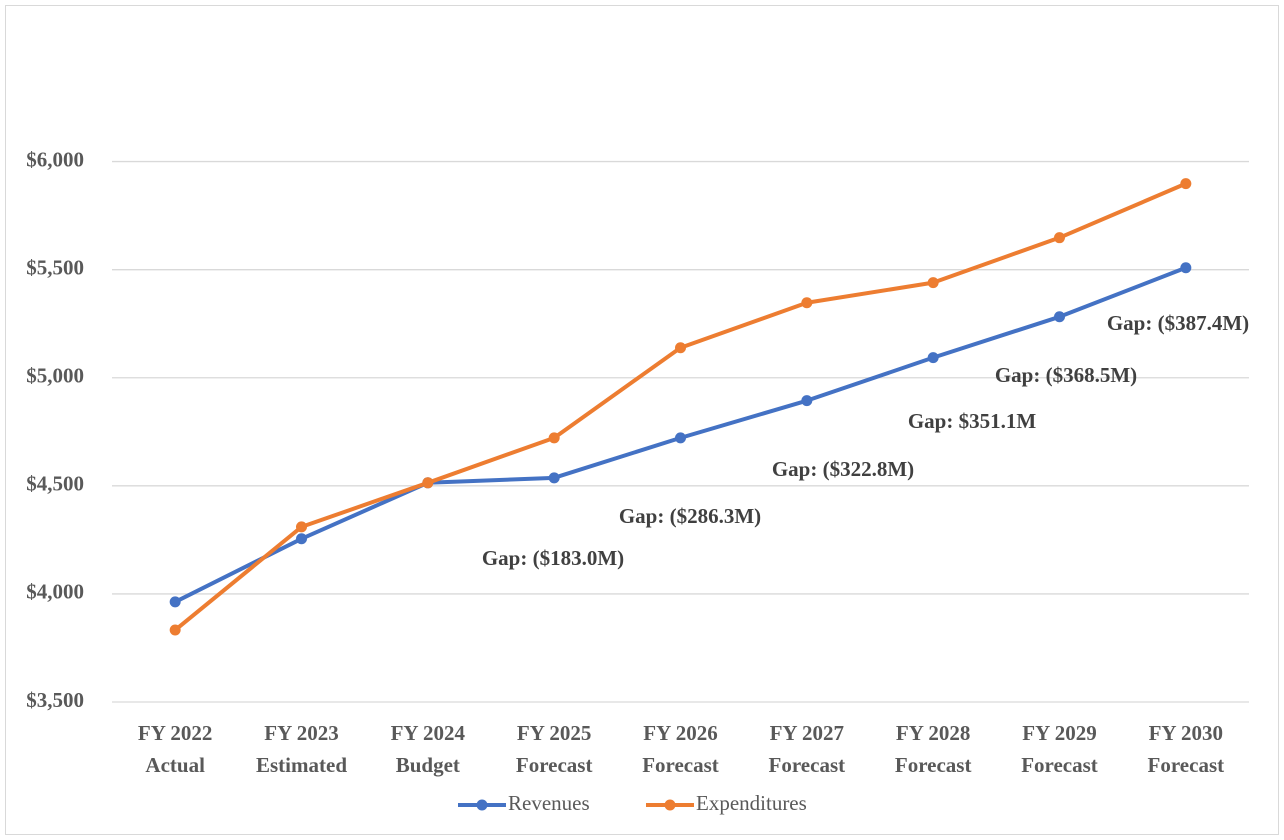 Image resolution: width=1284 pixels, height=840 pixels. What do you see at coordinates (843, 469) in the screenshot?
I see `gap-annotation: Gap: ($322.8M)` at bounding box center [843, 469].